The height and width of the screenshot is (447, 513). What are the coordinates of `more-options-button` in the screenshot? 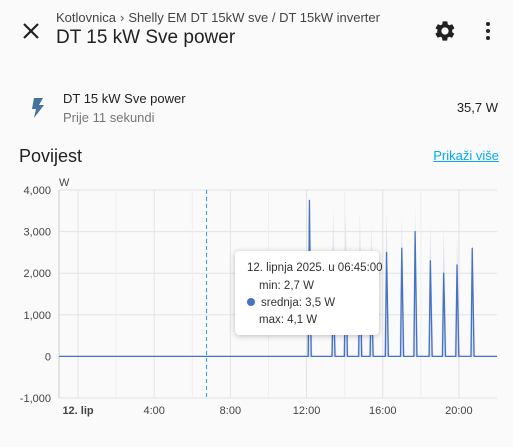 It's located at (488, 31).